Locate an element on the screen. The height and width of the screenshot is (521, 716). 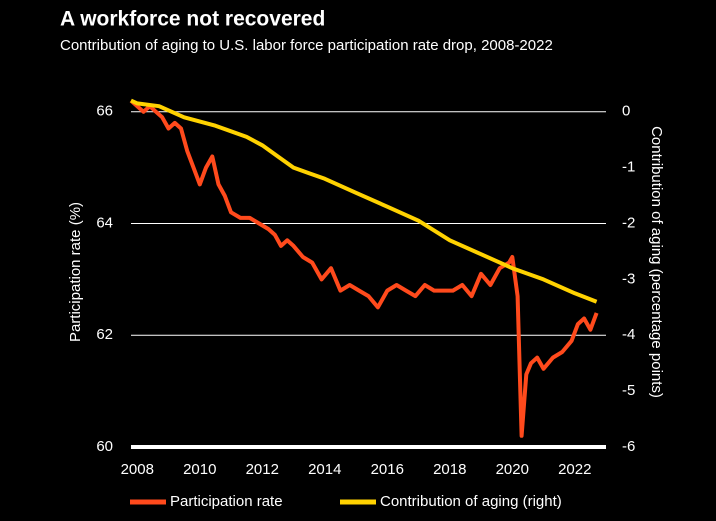
y2-tick-label: -5 is located at coordinates (628, 390).